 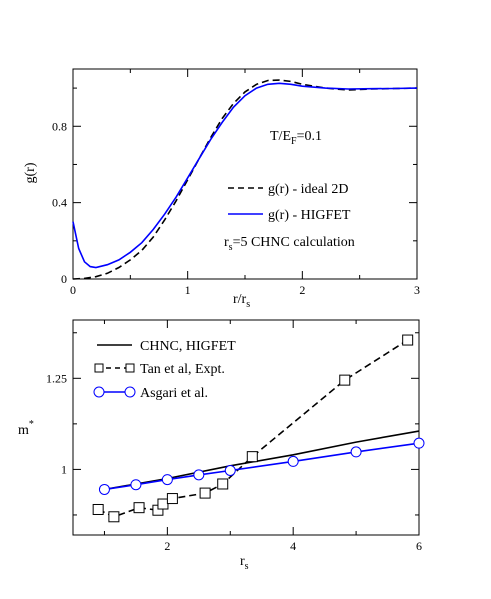 What do you see at coordinates (130, 392) in the screenshot?
I see `legend-marker-asgari-right` at bounding box center [130, 392].